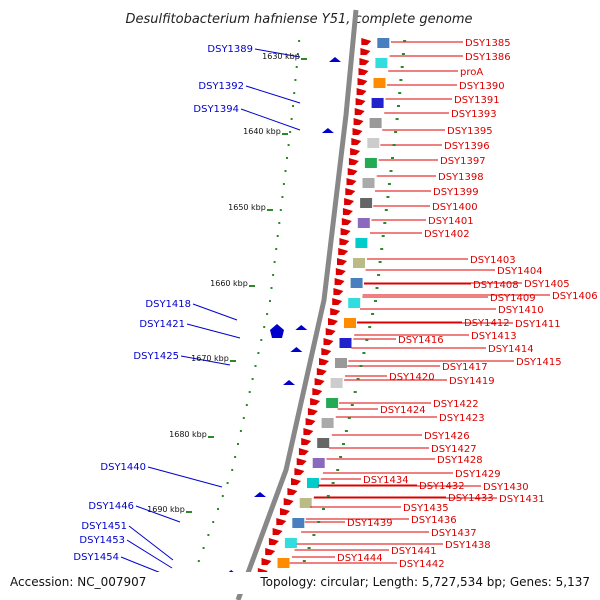 The height and width of the screenshot is (600, 600). Describe the element at coordinates (78, 582) in the screenshot. I see `accession-text: Accession: NC_007907` at that location.